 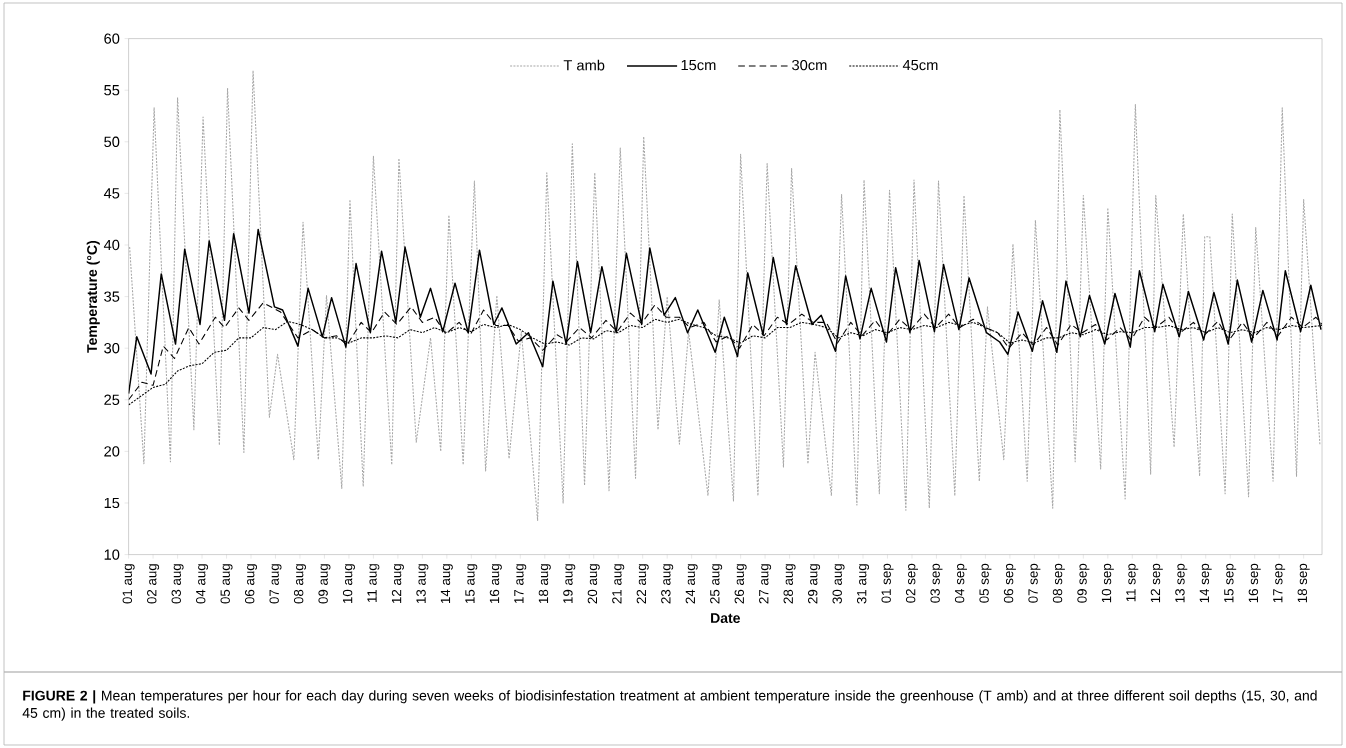 I want to click on y-tick-label: 40, so click(x=111, y=245).